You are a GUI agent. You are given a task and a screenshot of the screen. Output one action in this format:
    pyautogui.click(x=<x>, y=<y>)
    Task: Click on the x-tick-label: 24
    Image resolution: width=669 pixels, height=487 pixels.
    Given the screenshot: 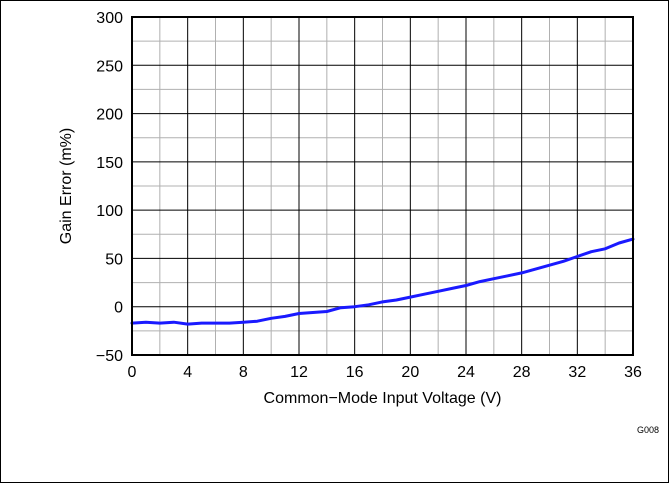 What is the action you would take?
    pyautogui.click(x=466, y=372)
    